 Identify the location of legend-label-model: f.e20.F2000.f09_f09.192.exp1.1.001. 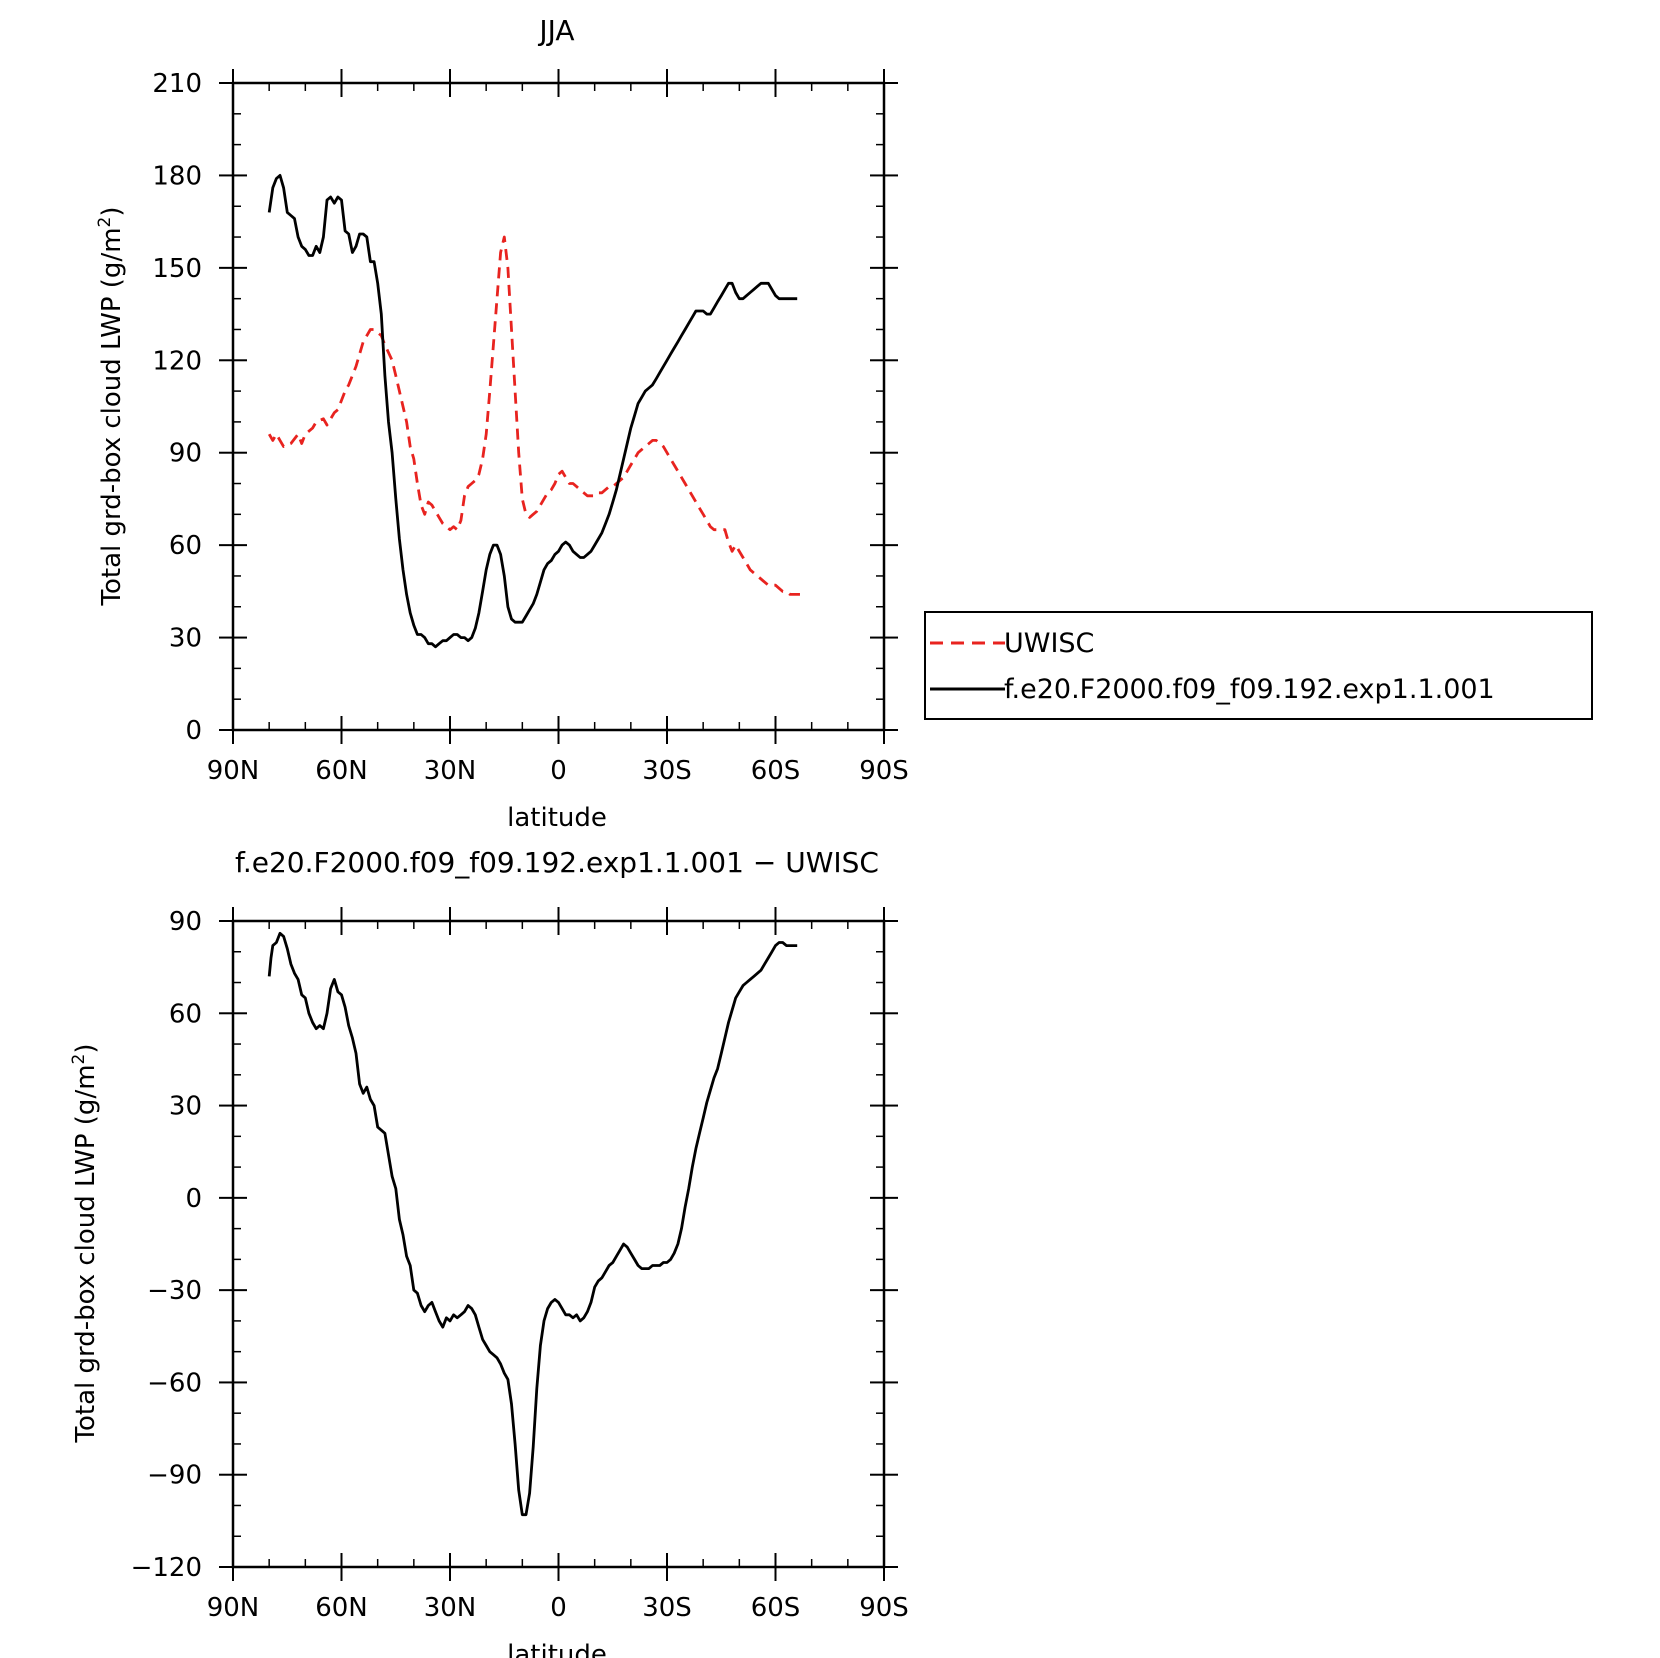
(1249, 689).